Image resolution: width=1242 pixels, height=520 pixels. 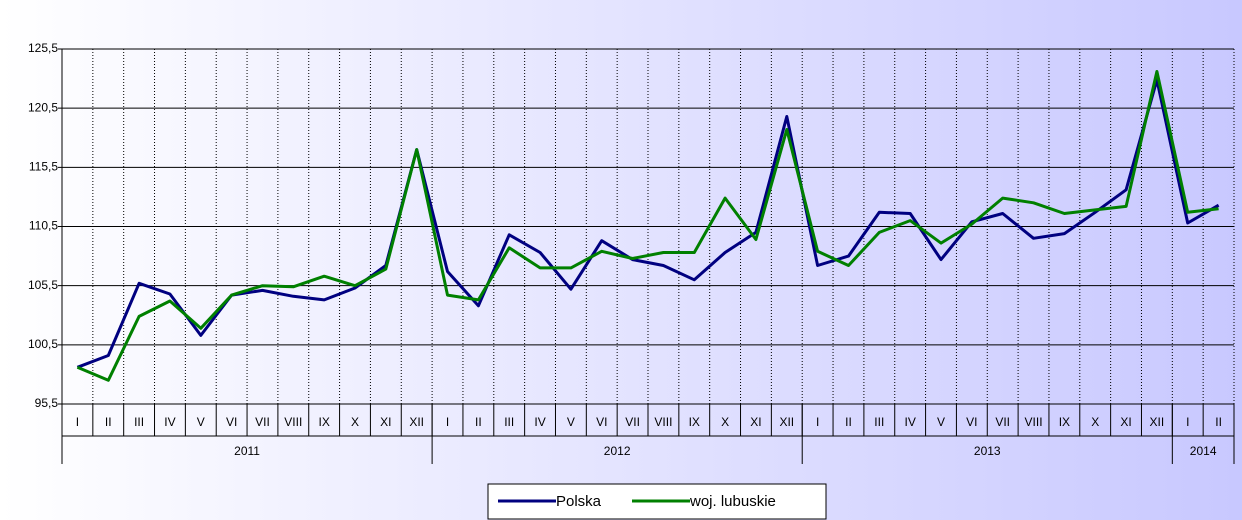 I want to click on group-label: 2014, so click(x=1203, y=451).